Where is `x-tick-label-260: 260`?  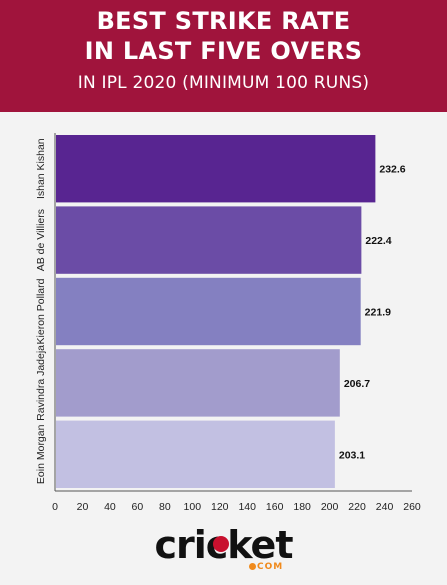 x-tick-label-260: 260 is located at coordinates (412, 507).